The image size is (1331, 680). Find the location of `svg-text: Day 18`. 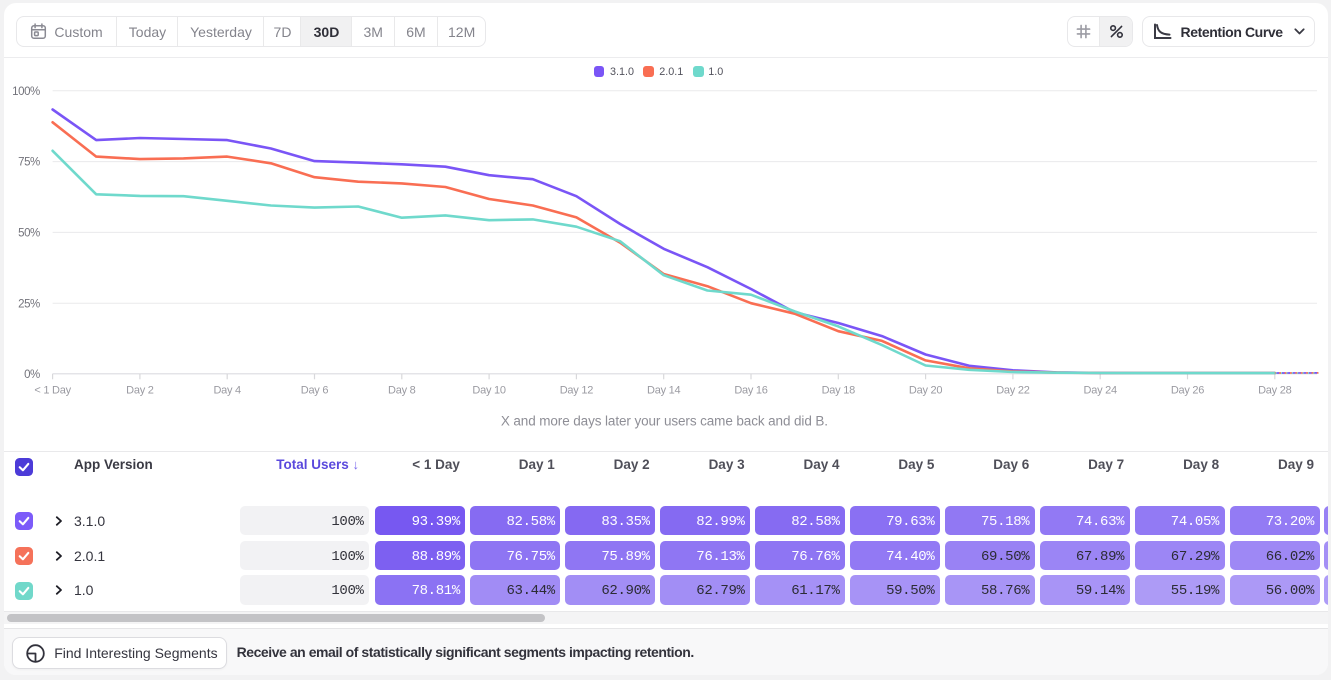

svg-text: Day 18 is located at coordinates (838, 391).